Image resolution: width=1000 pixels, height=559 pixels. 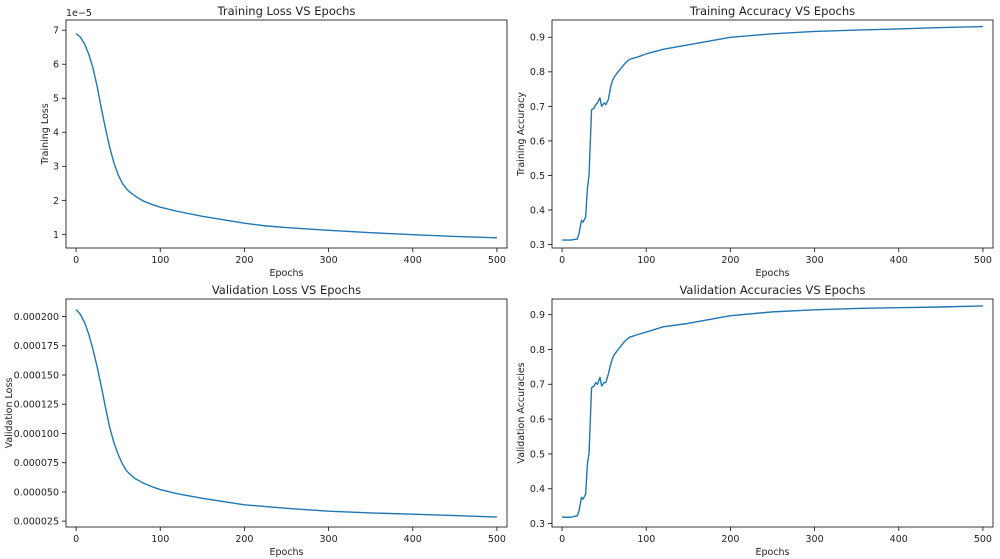 I want to click on y-tick-label: 1, so click(x=56, y=235).